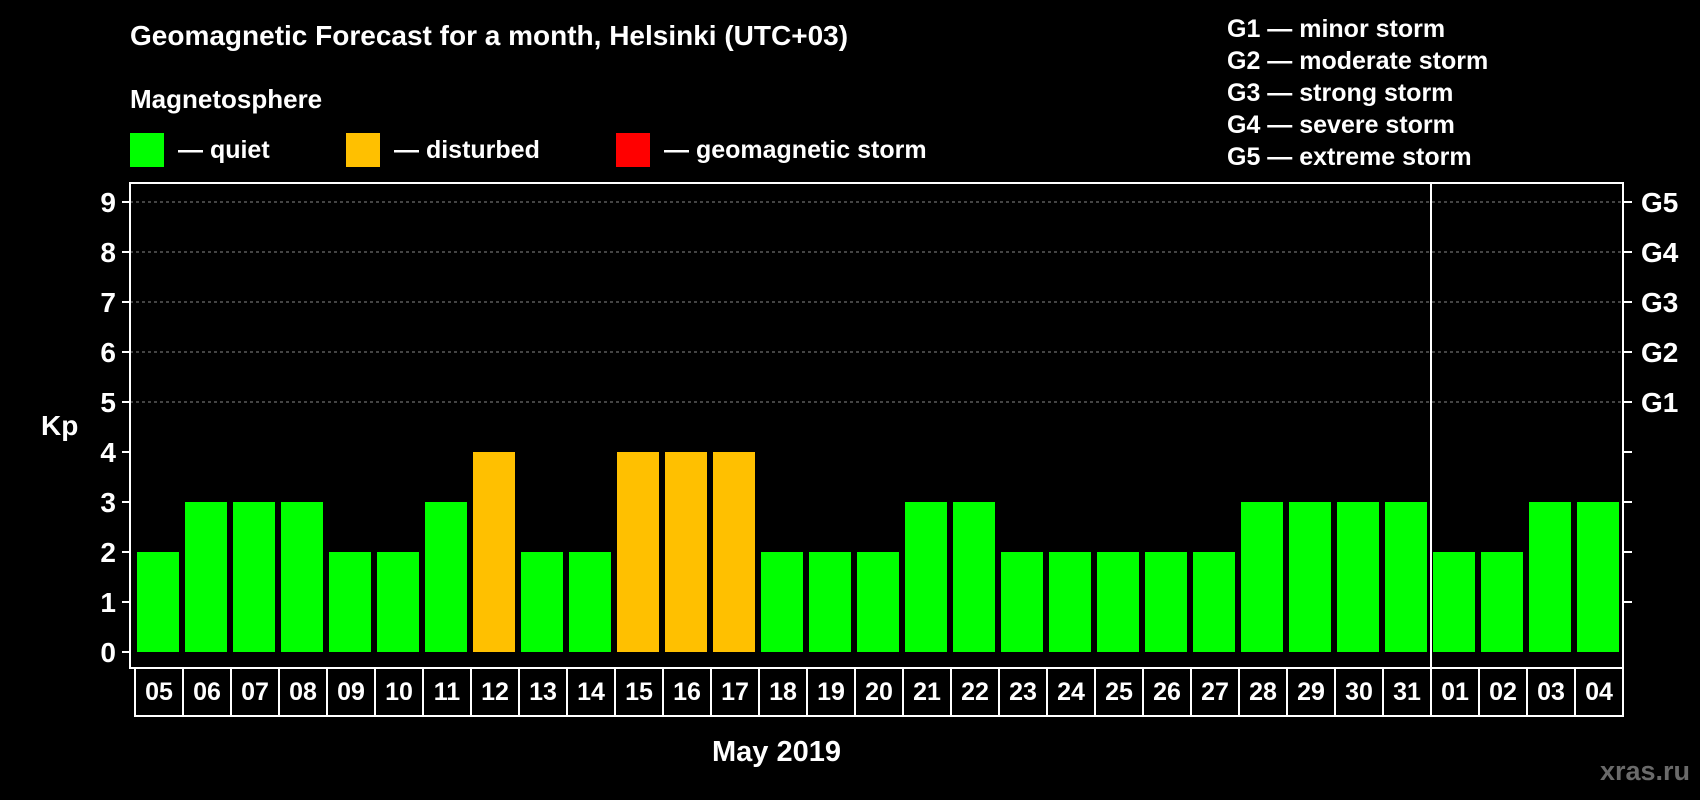 This screenshot has width=1700, height=800. What do you see at coordinates (108, 652) in the screenshot?
I see `y-tick-label-0: 0` at bounding box center [108, 652].